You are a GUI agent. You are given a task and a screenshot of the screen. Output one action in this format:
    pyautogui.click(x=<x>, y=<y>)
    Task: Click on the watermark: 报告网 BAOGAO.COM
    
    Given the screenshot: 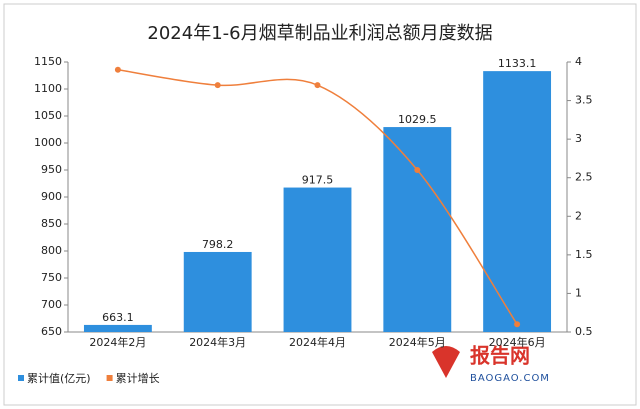 What is the action you would take?
    pyautogui.click(x=491, y=364)
    